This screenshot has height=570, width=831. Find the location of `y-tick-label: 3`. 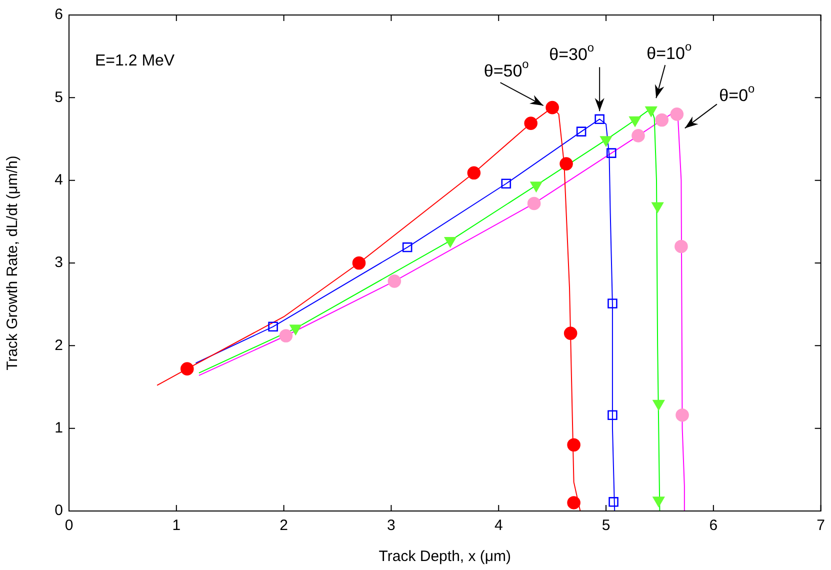

y-tick-label: 3 is located at coordinates (58, 263).